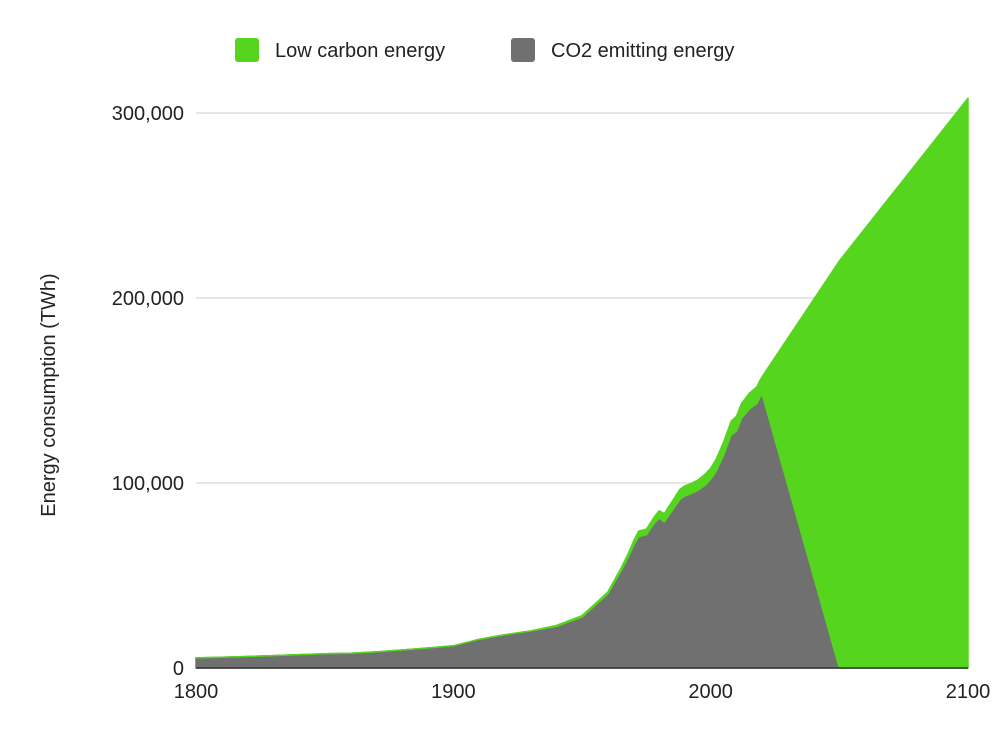  What do you see at coordinates (484, 50) in the screenshot?
I see `legend: Low carbon energy CO2 emitting energy` at bounding box center [484, 50].